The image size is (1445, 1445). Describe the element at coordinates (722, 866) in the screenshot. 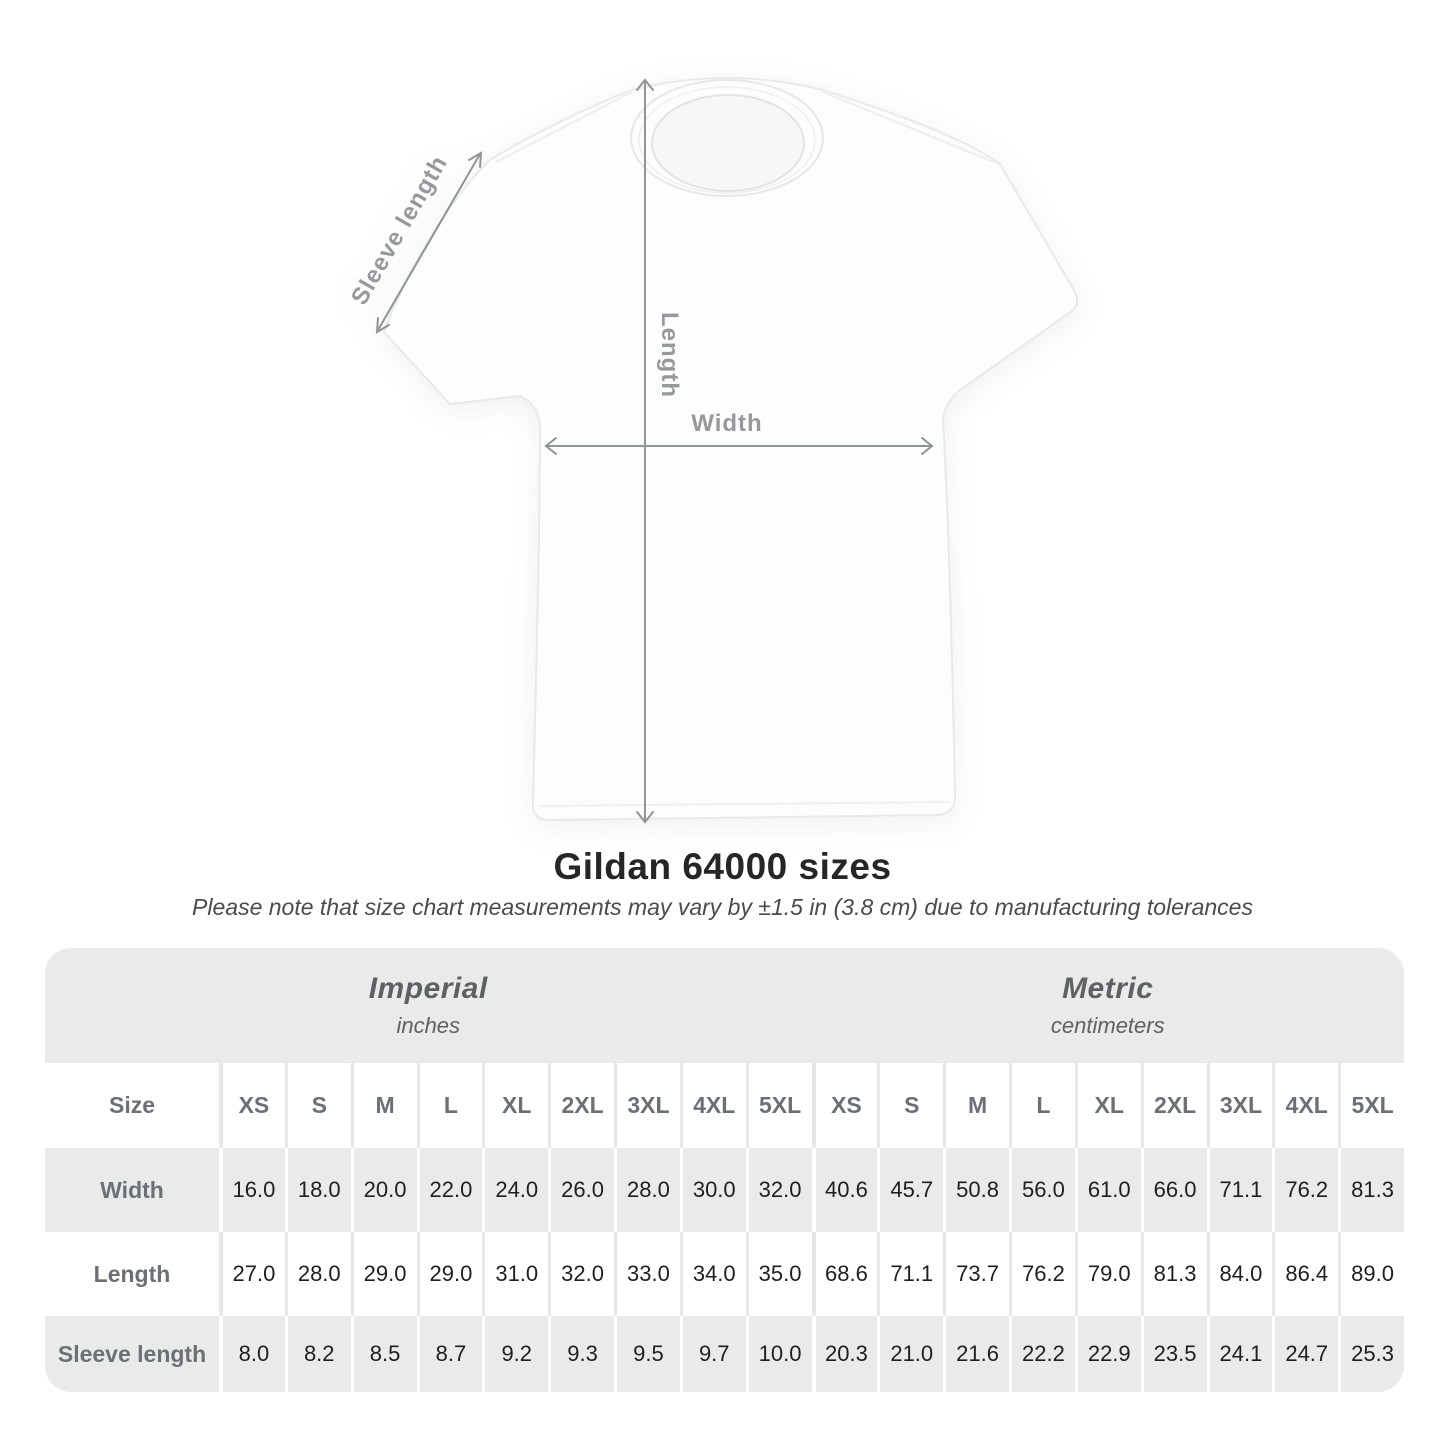

I see `page-title: Gildan 64000 sizes` at that location.